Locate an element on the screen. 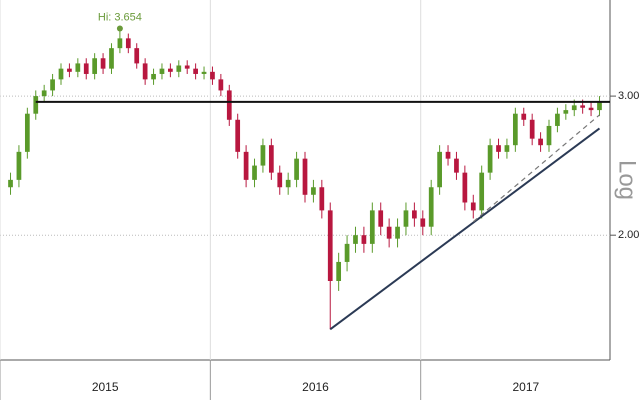 This screenshot has width=640, height=400. axis-label: Log is located at coordinates (627, 180).